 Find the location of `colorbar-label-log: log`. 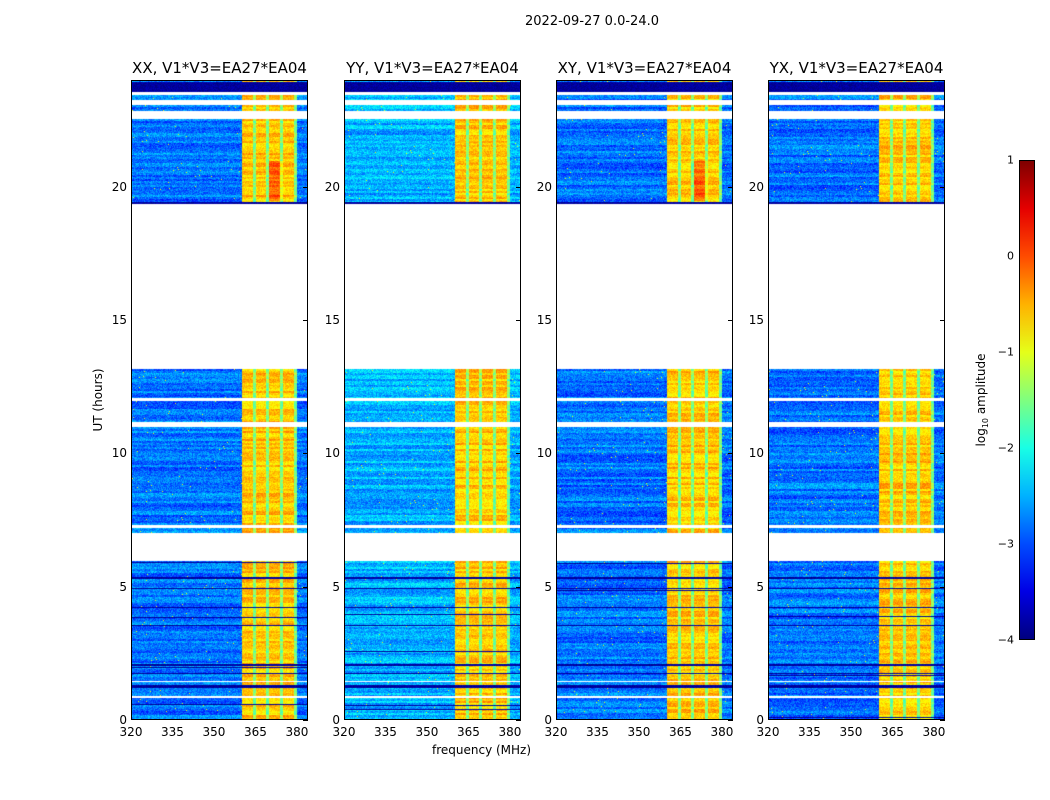

colorbar-label-log: log is located at coordinates (980, 437).